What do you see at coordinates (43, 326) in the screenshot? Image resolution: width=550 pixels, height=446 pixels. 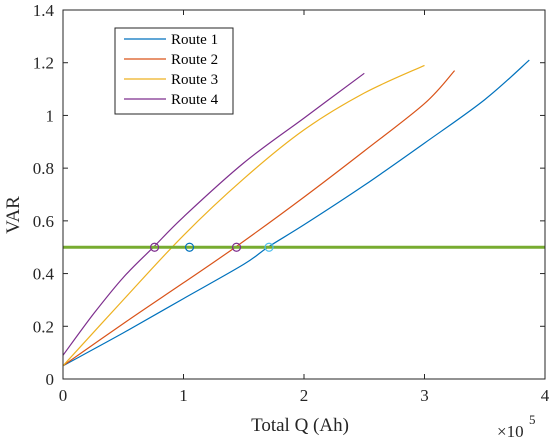 I see `y-tick-label: 0.2` at bounding box center [43, 326].